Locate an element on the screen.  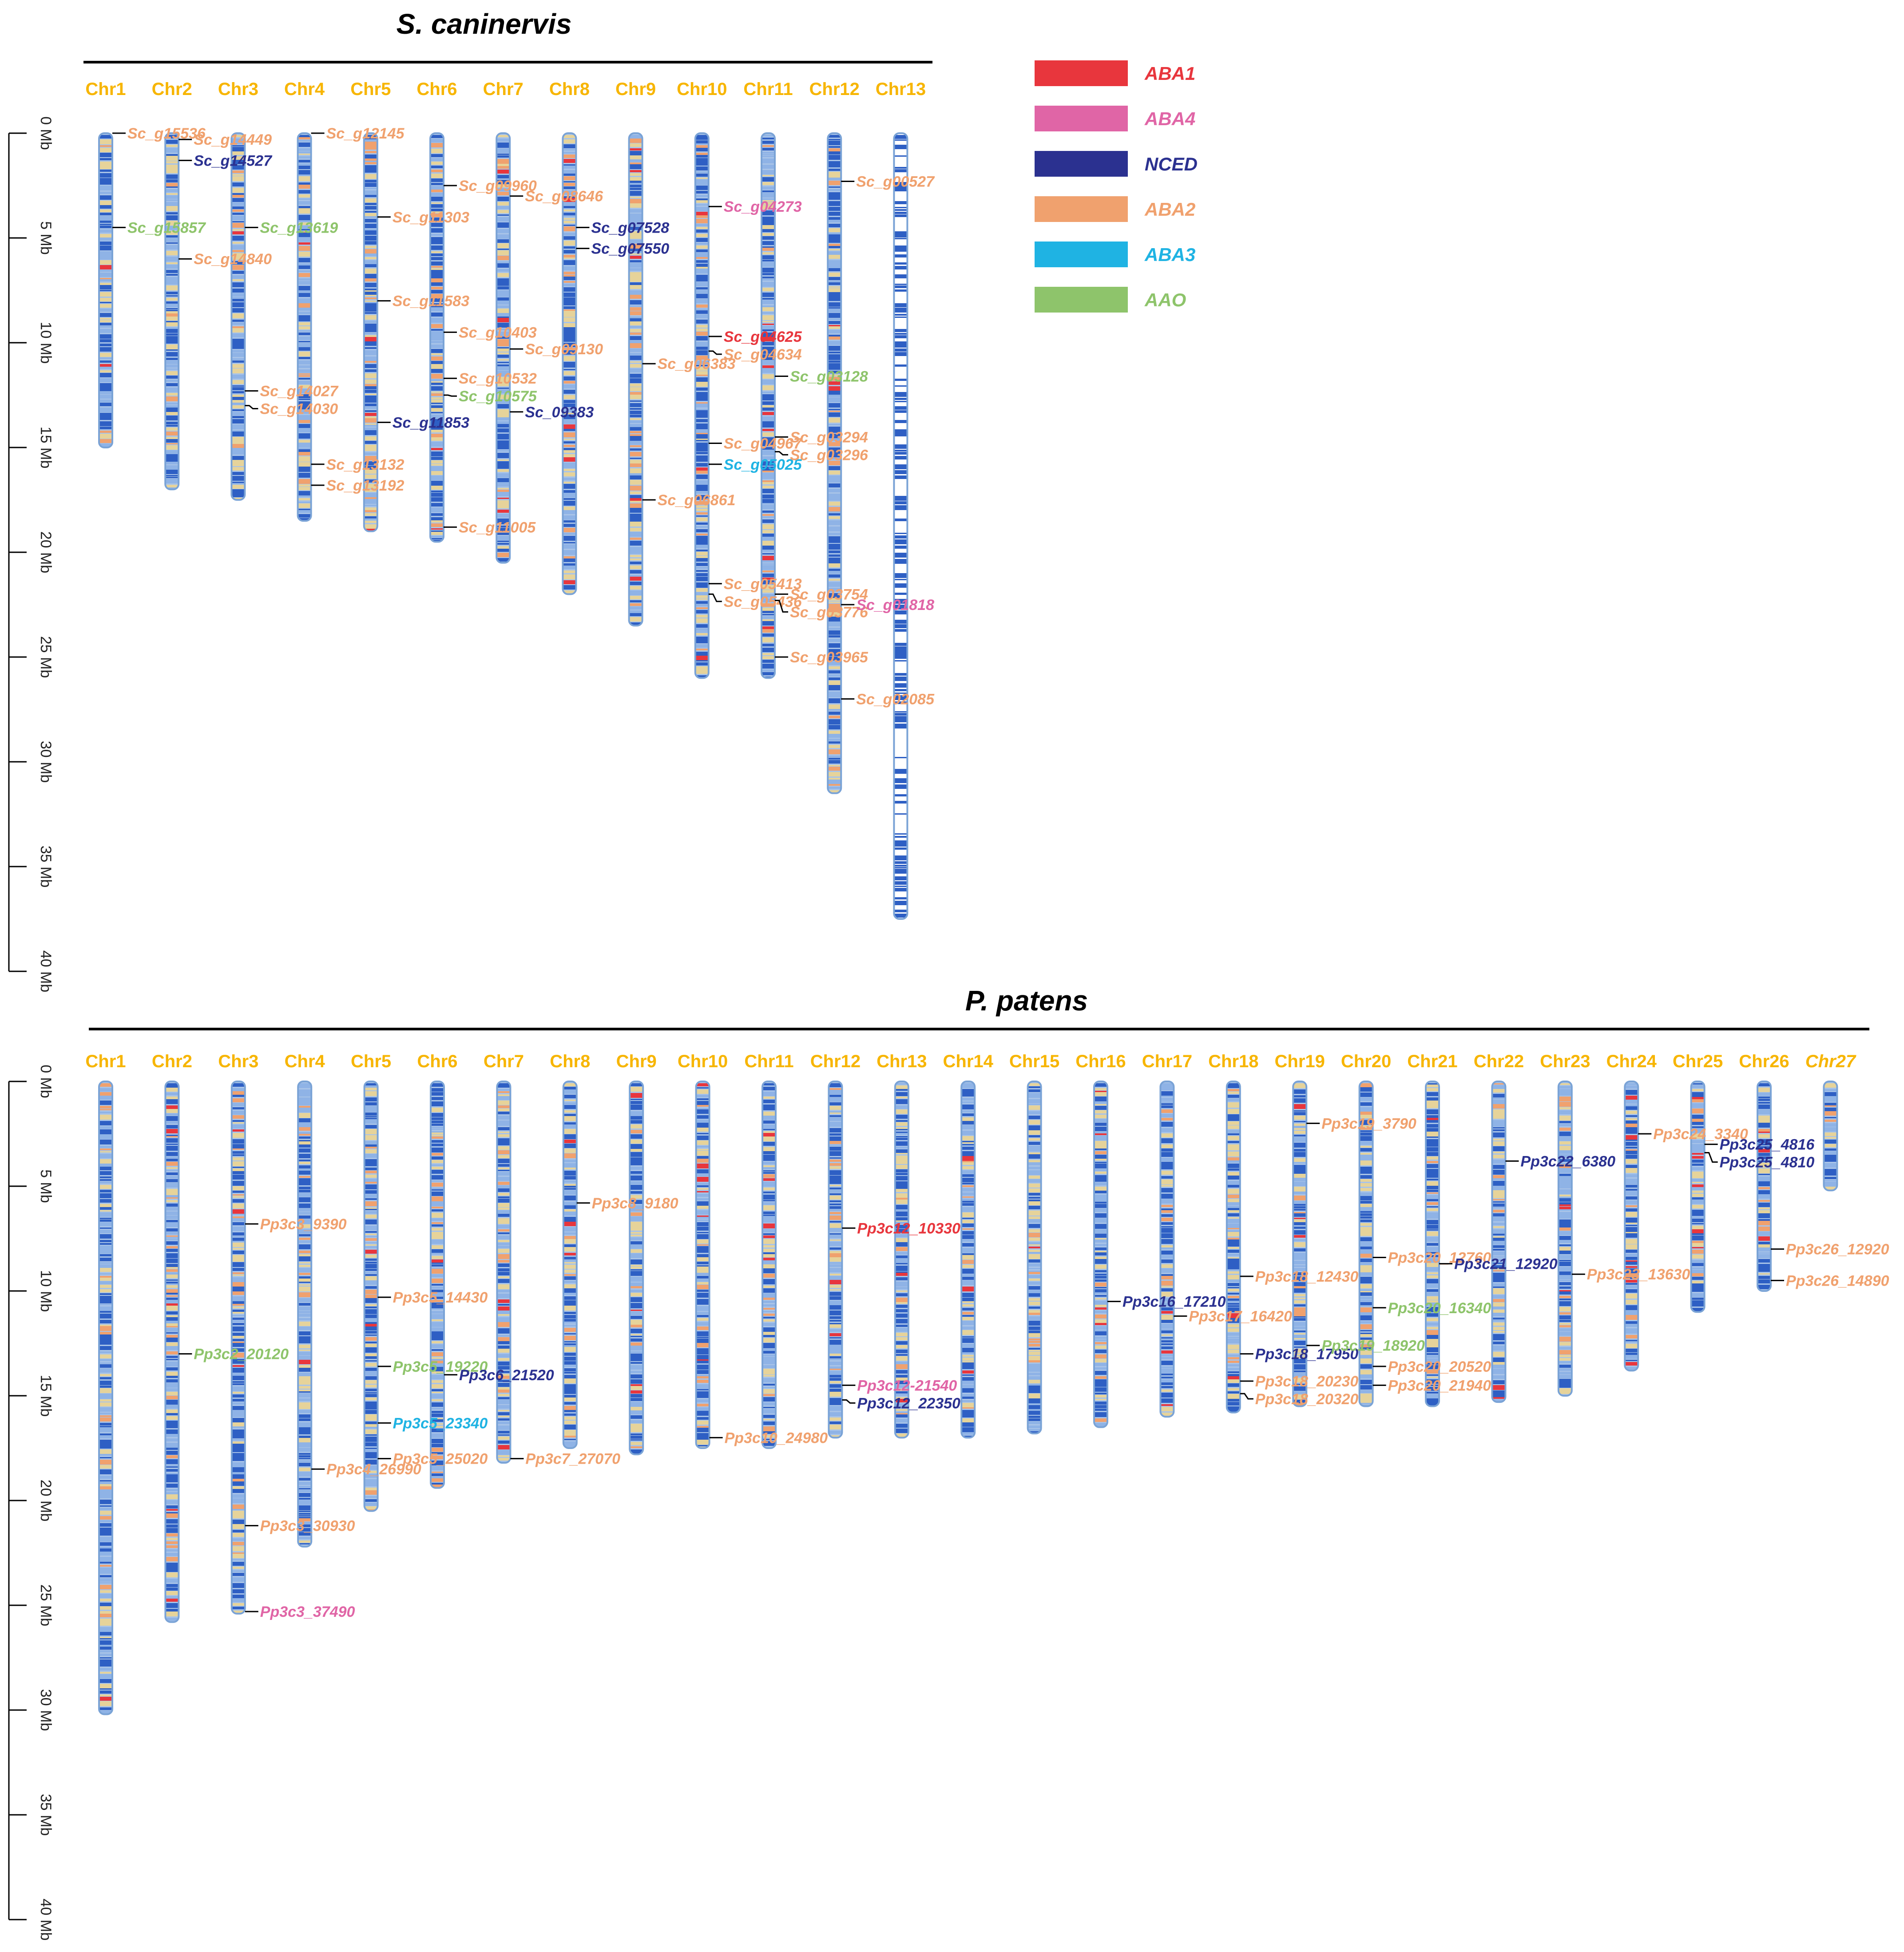
chromosome-chr14 is located at coordinates (968, 1260).